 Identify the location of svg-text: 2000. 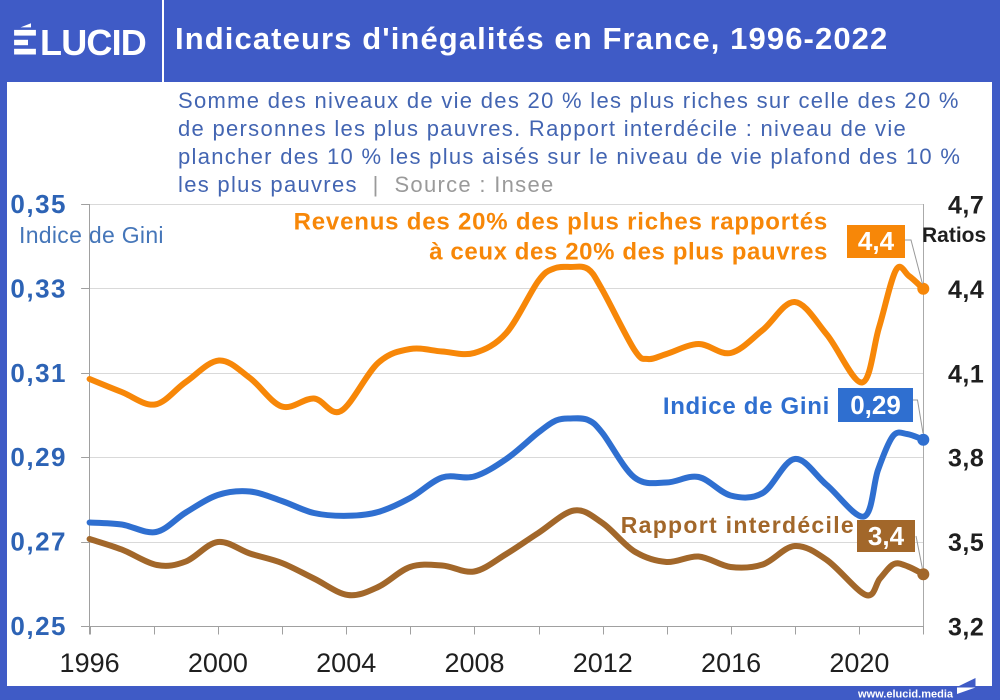
(218, 663).